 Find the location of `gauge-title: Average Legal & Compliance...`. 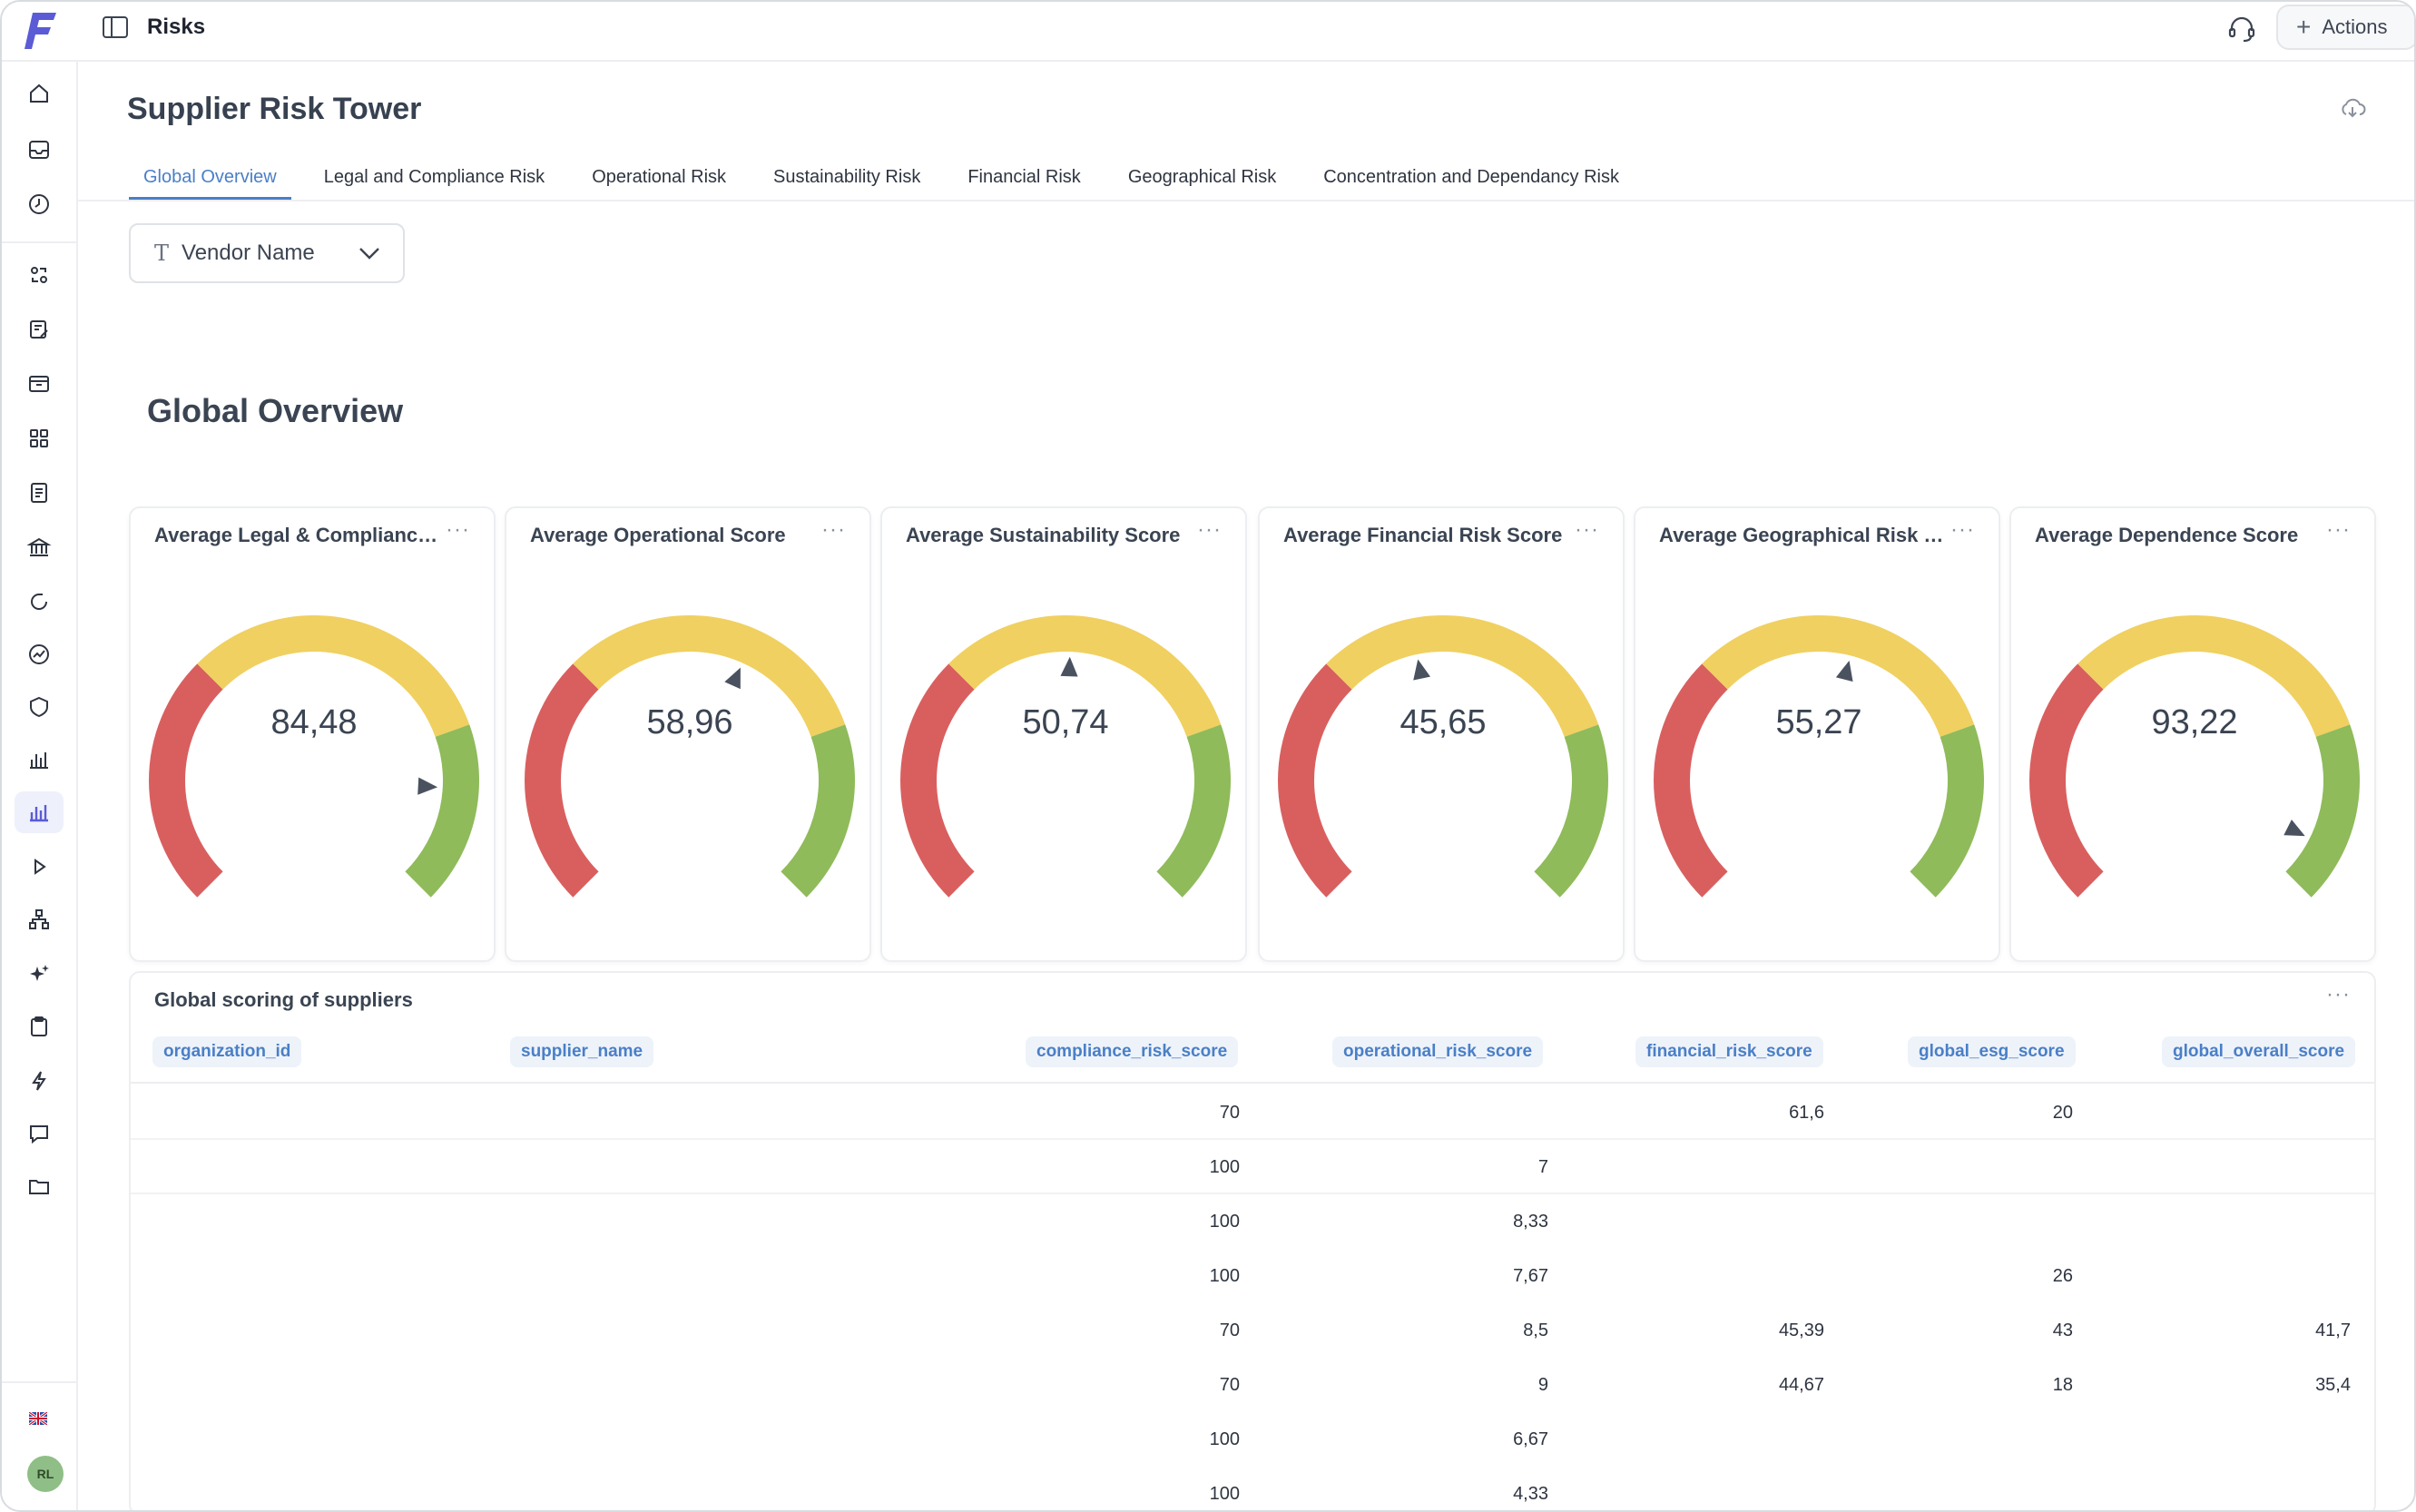

gauge-title: Average Legal & Compliance... is located at coordinates (299, 535).